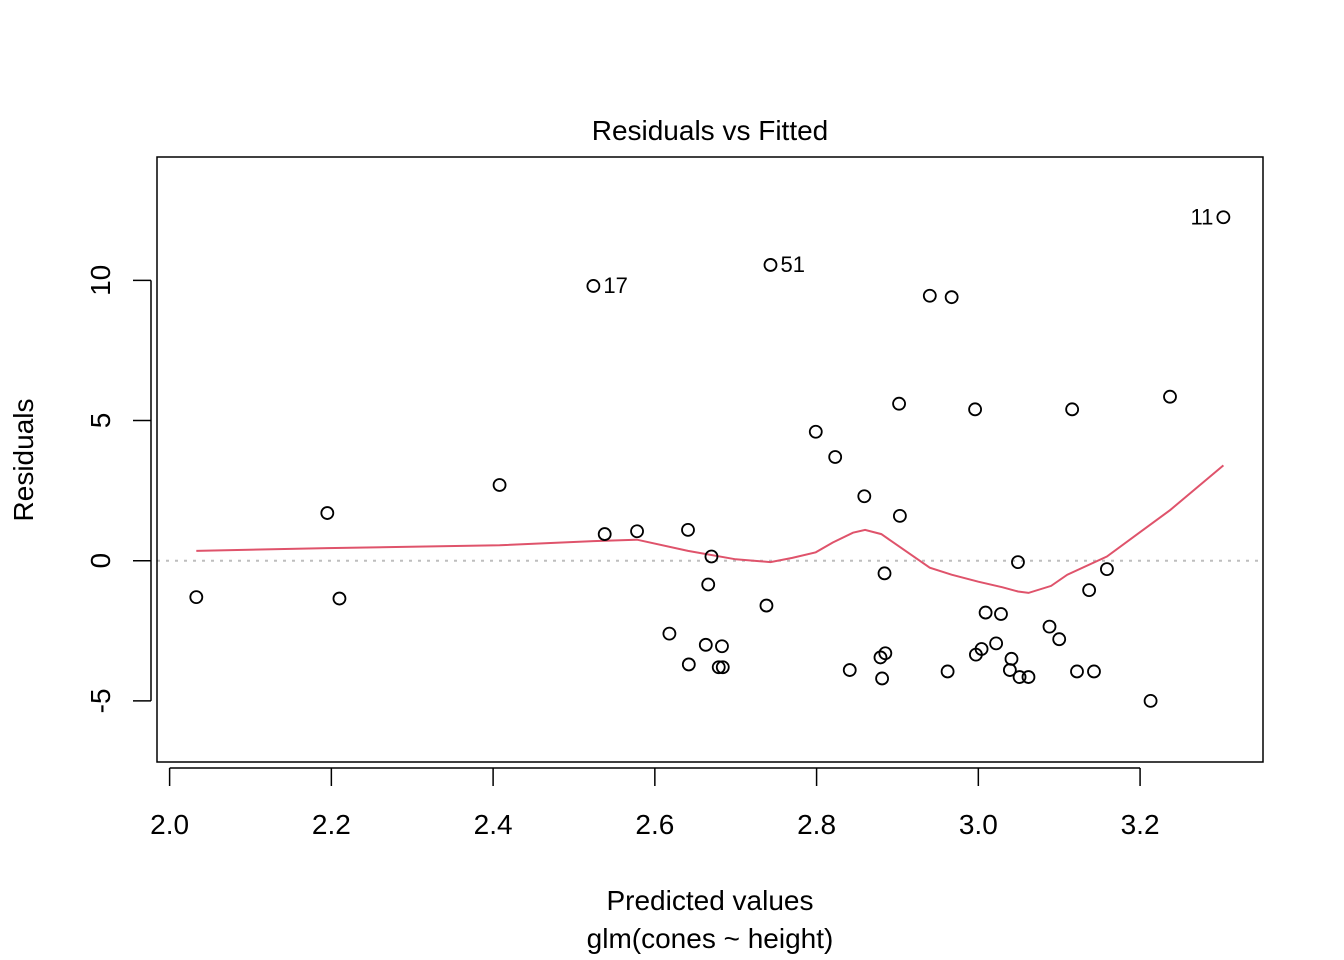 The height and width of the screenshot is (960, 1344). Describe the element at coordinates (655, 803) in the screenshot. I see `x-axis: 2.0 2.2 2.4 2.6 2.8 3.0 3.2` at that location.